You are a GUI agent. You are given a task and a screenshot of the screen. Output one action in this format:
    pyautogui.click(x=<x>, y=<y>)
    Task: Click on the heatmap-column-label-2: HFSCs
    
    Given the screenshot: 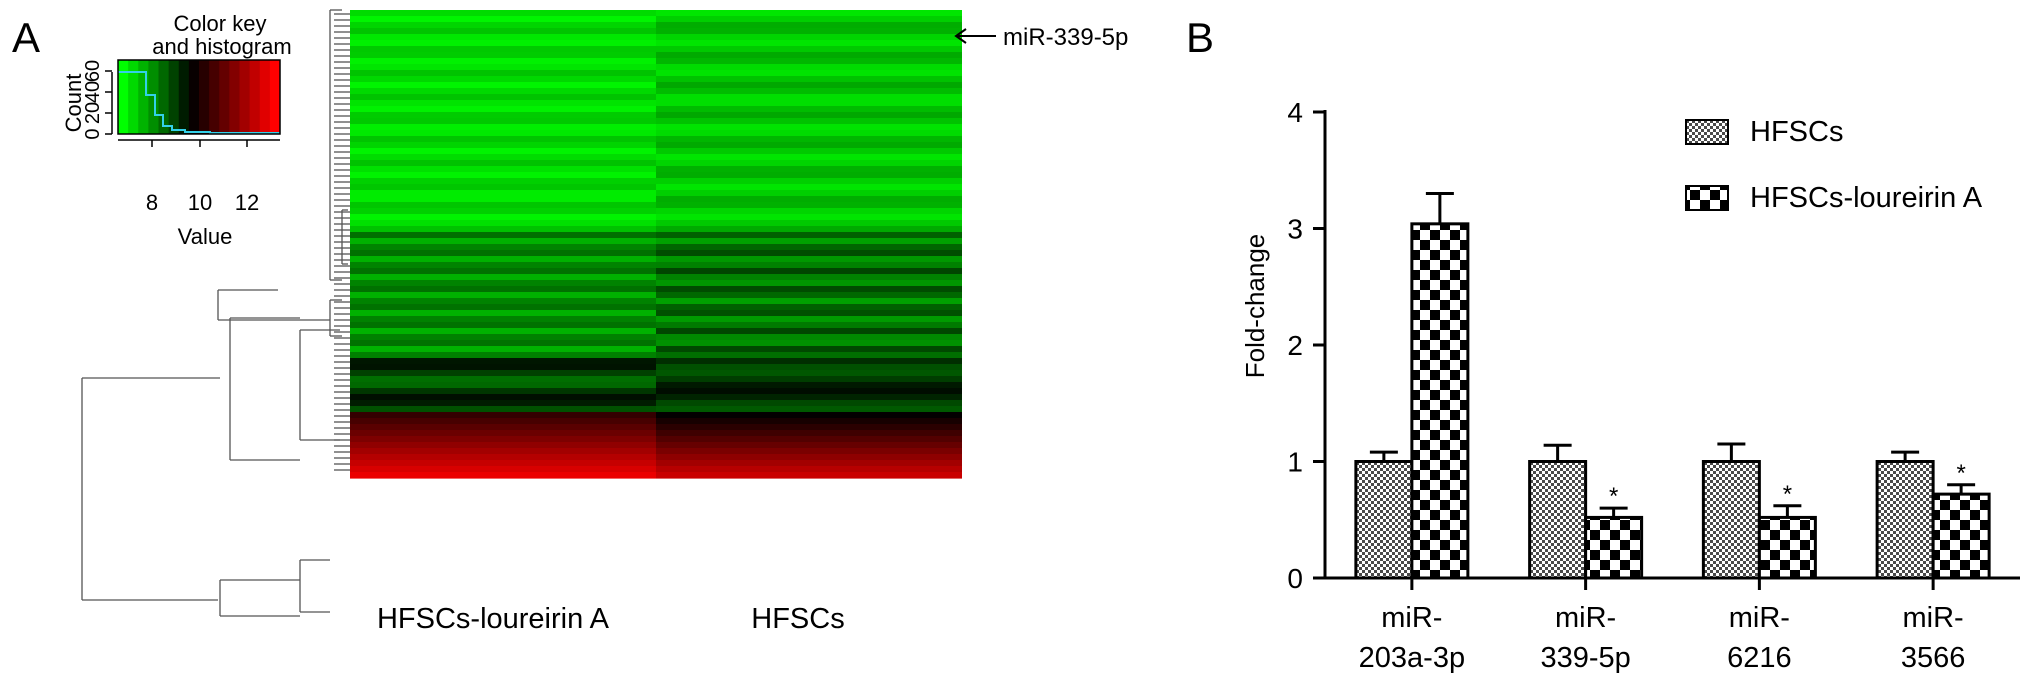 What is the action you would take?
    pyautogui.click(x=797, y=619)
    